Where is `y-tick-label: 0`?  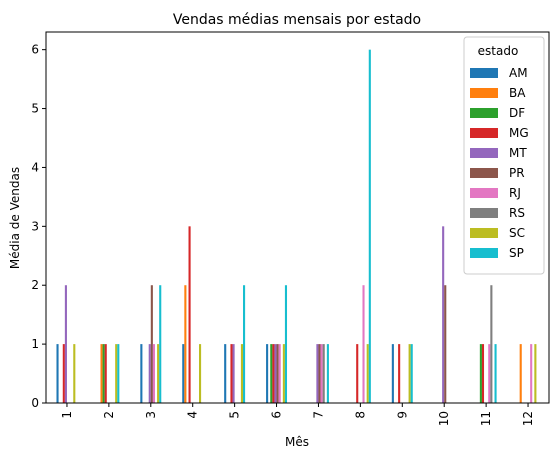 y-tick-label: 0 is located at coordinates (35, 403).